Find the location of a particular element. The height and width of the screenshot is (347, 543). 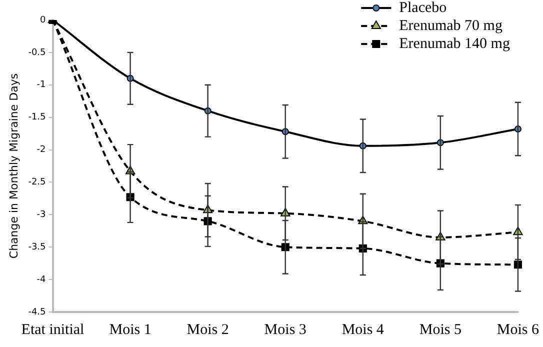

y-tick-label: 0 is located at coordinates (43, 20).